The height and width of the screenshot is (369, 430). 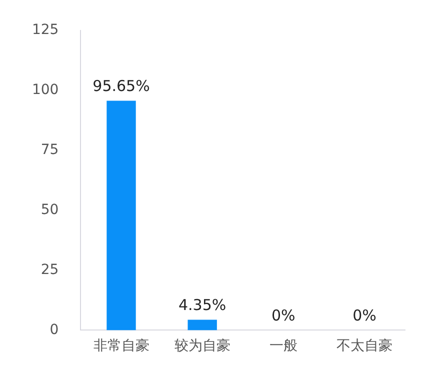 What do you see at coordinates (49, 150) in the screenshot?
I see `y-tick-label: 75` at bounding box center [49, 150].